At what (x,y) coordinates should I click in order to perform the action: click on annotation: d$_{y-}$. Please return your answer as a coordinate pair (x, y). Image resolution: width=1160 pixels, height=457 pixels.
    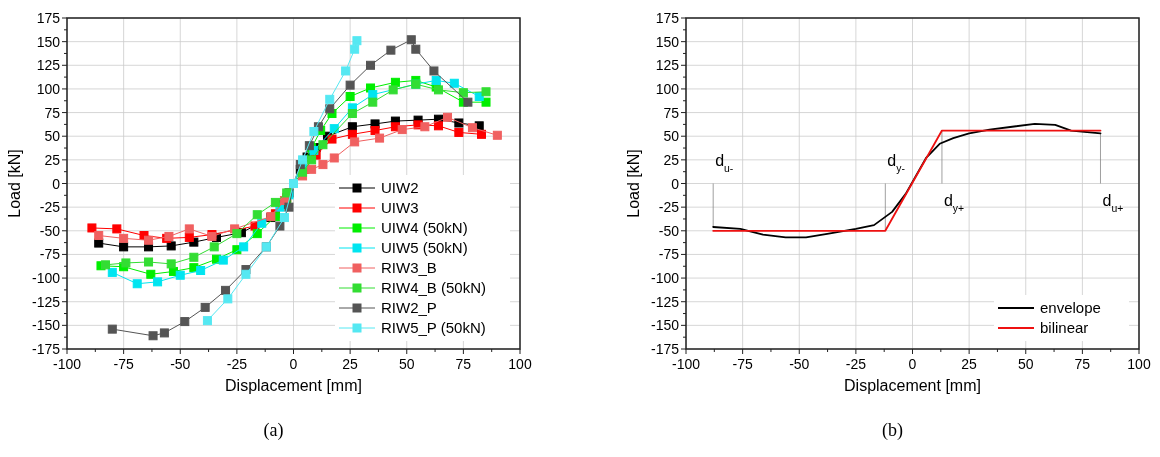
    Looking at the image, I should click on (896, 162).